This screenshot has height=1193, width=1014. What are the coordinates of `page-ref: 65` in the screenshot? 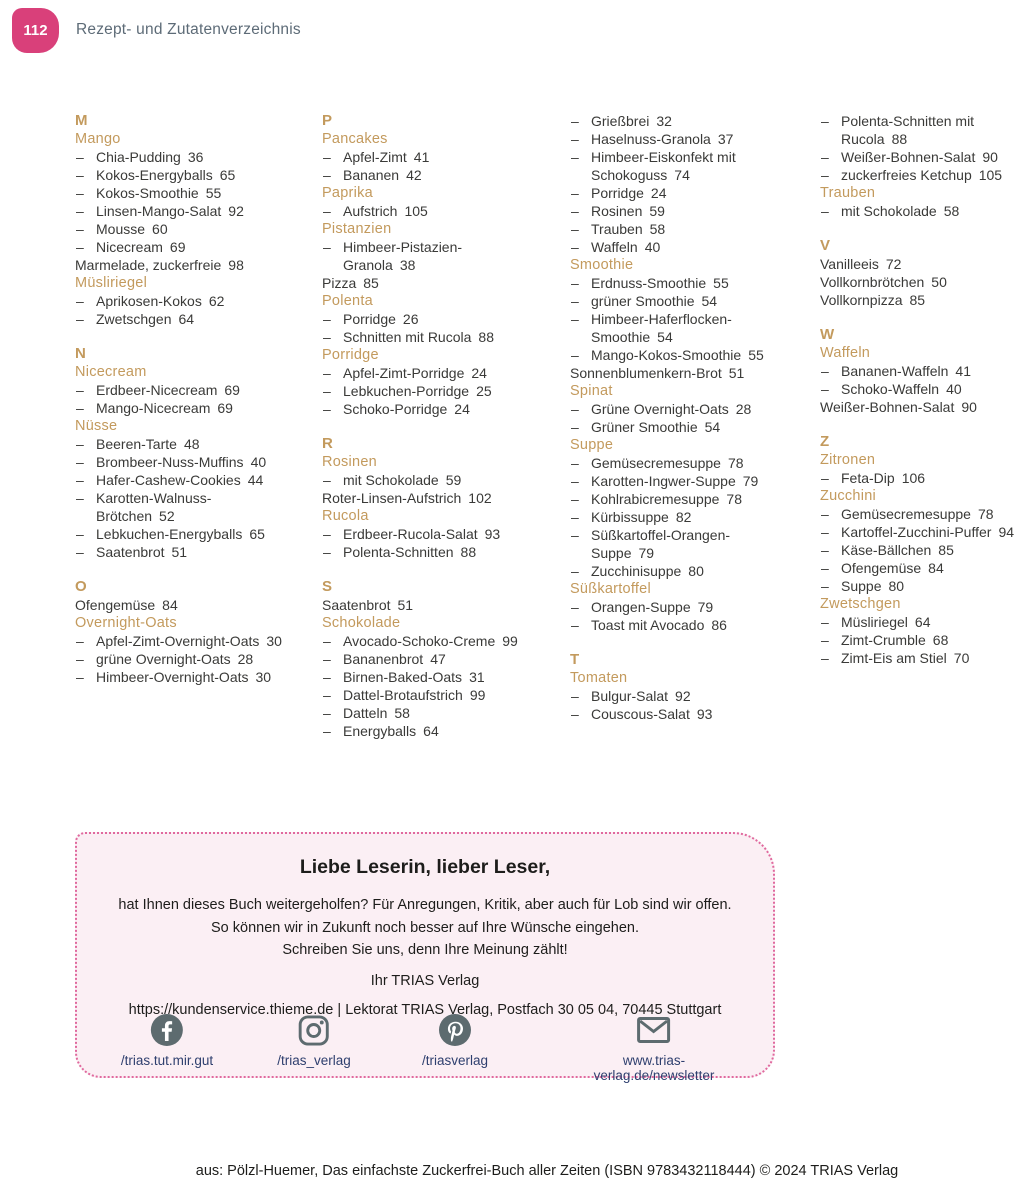 It's located at (257, 534).